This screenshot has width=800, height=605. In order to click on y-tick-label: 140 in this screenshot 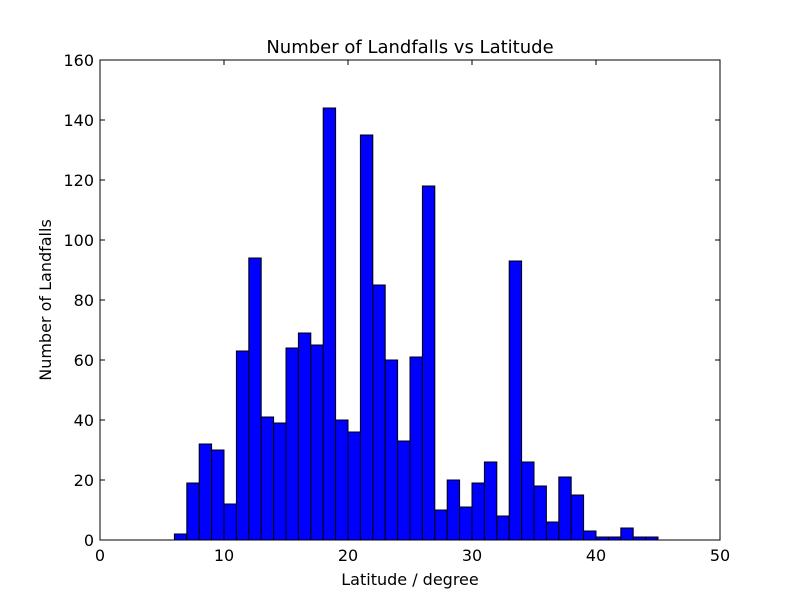, I will do `click(78, 120)`.